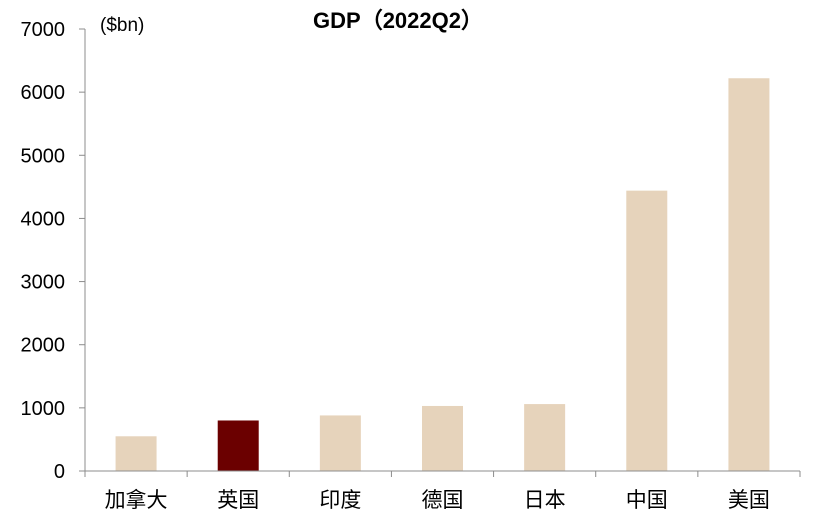  I want to click on y-axis-unit-label: ($bn), so click(122, 25).